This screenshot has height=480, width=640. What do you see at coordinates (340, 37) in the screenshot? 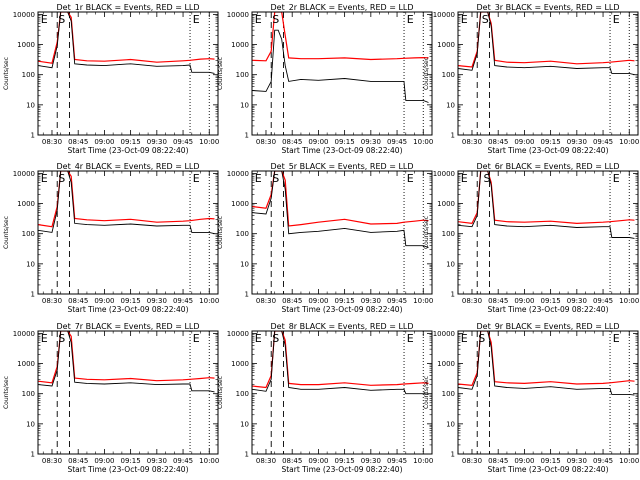
I see `series-red-line` at bounding box center [340, 37].